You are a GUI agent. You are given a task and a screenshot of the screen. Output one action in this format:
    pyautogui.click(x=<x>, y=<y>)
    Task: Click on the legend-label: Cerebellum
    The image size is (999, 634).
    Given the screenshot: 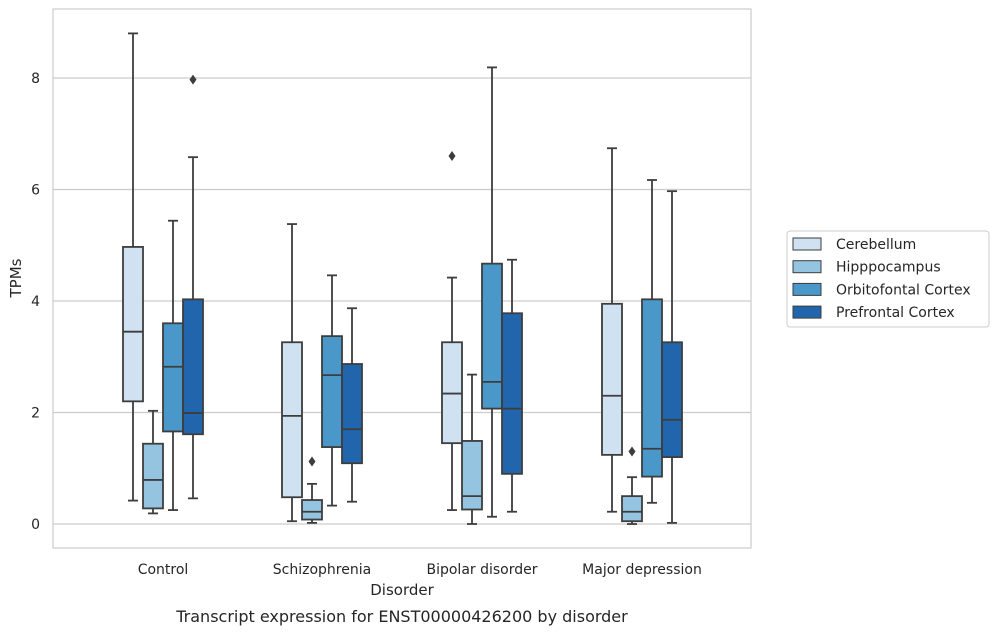 What is the action you would take?
    pyautogui.click(x=876, y=245)
    